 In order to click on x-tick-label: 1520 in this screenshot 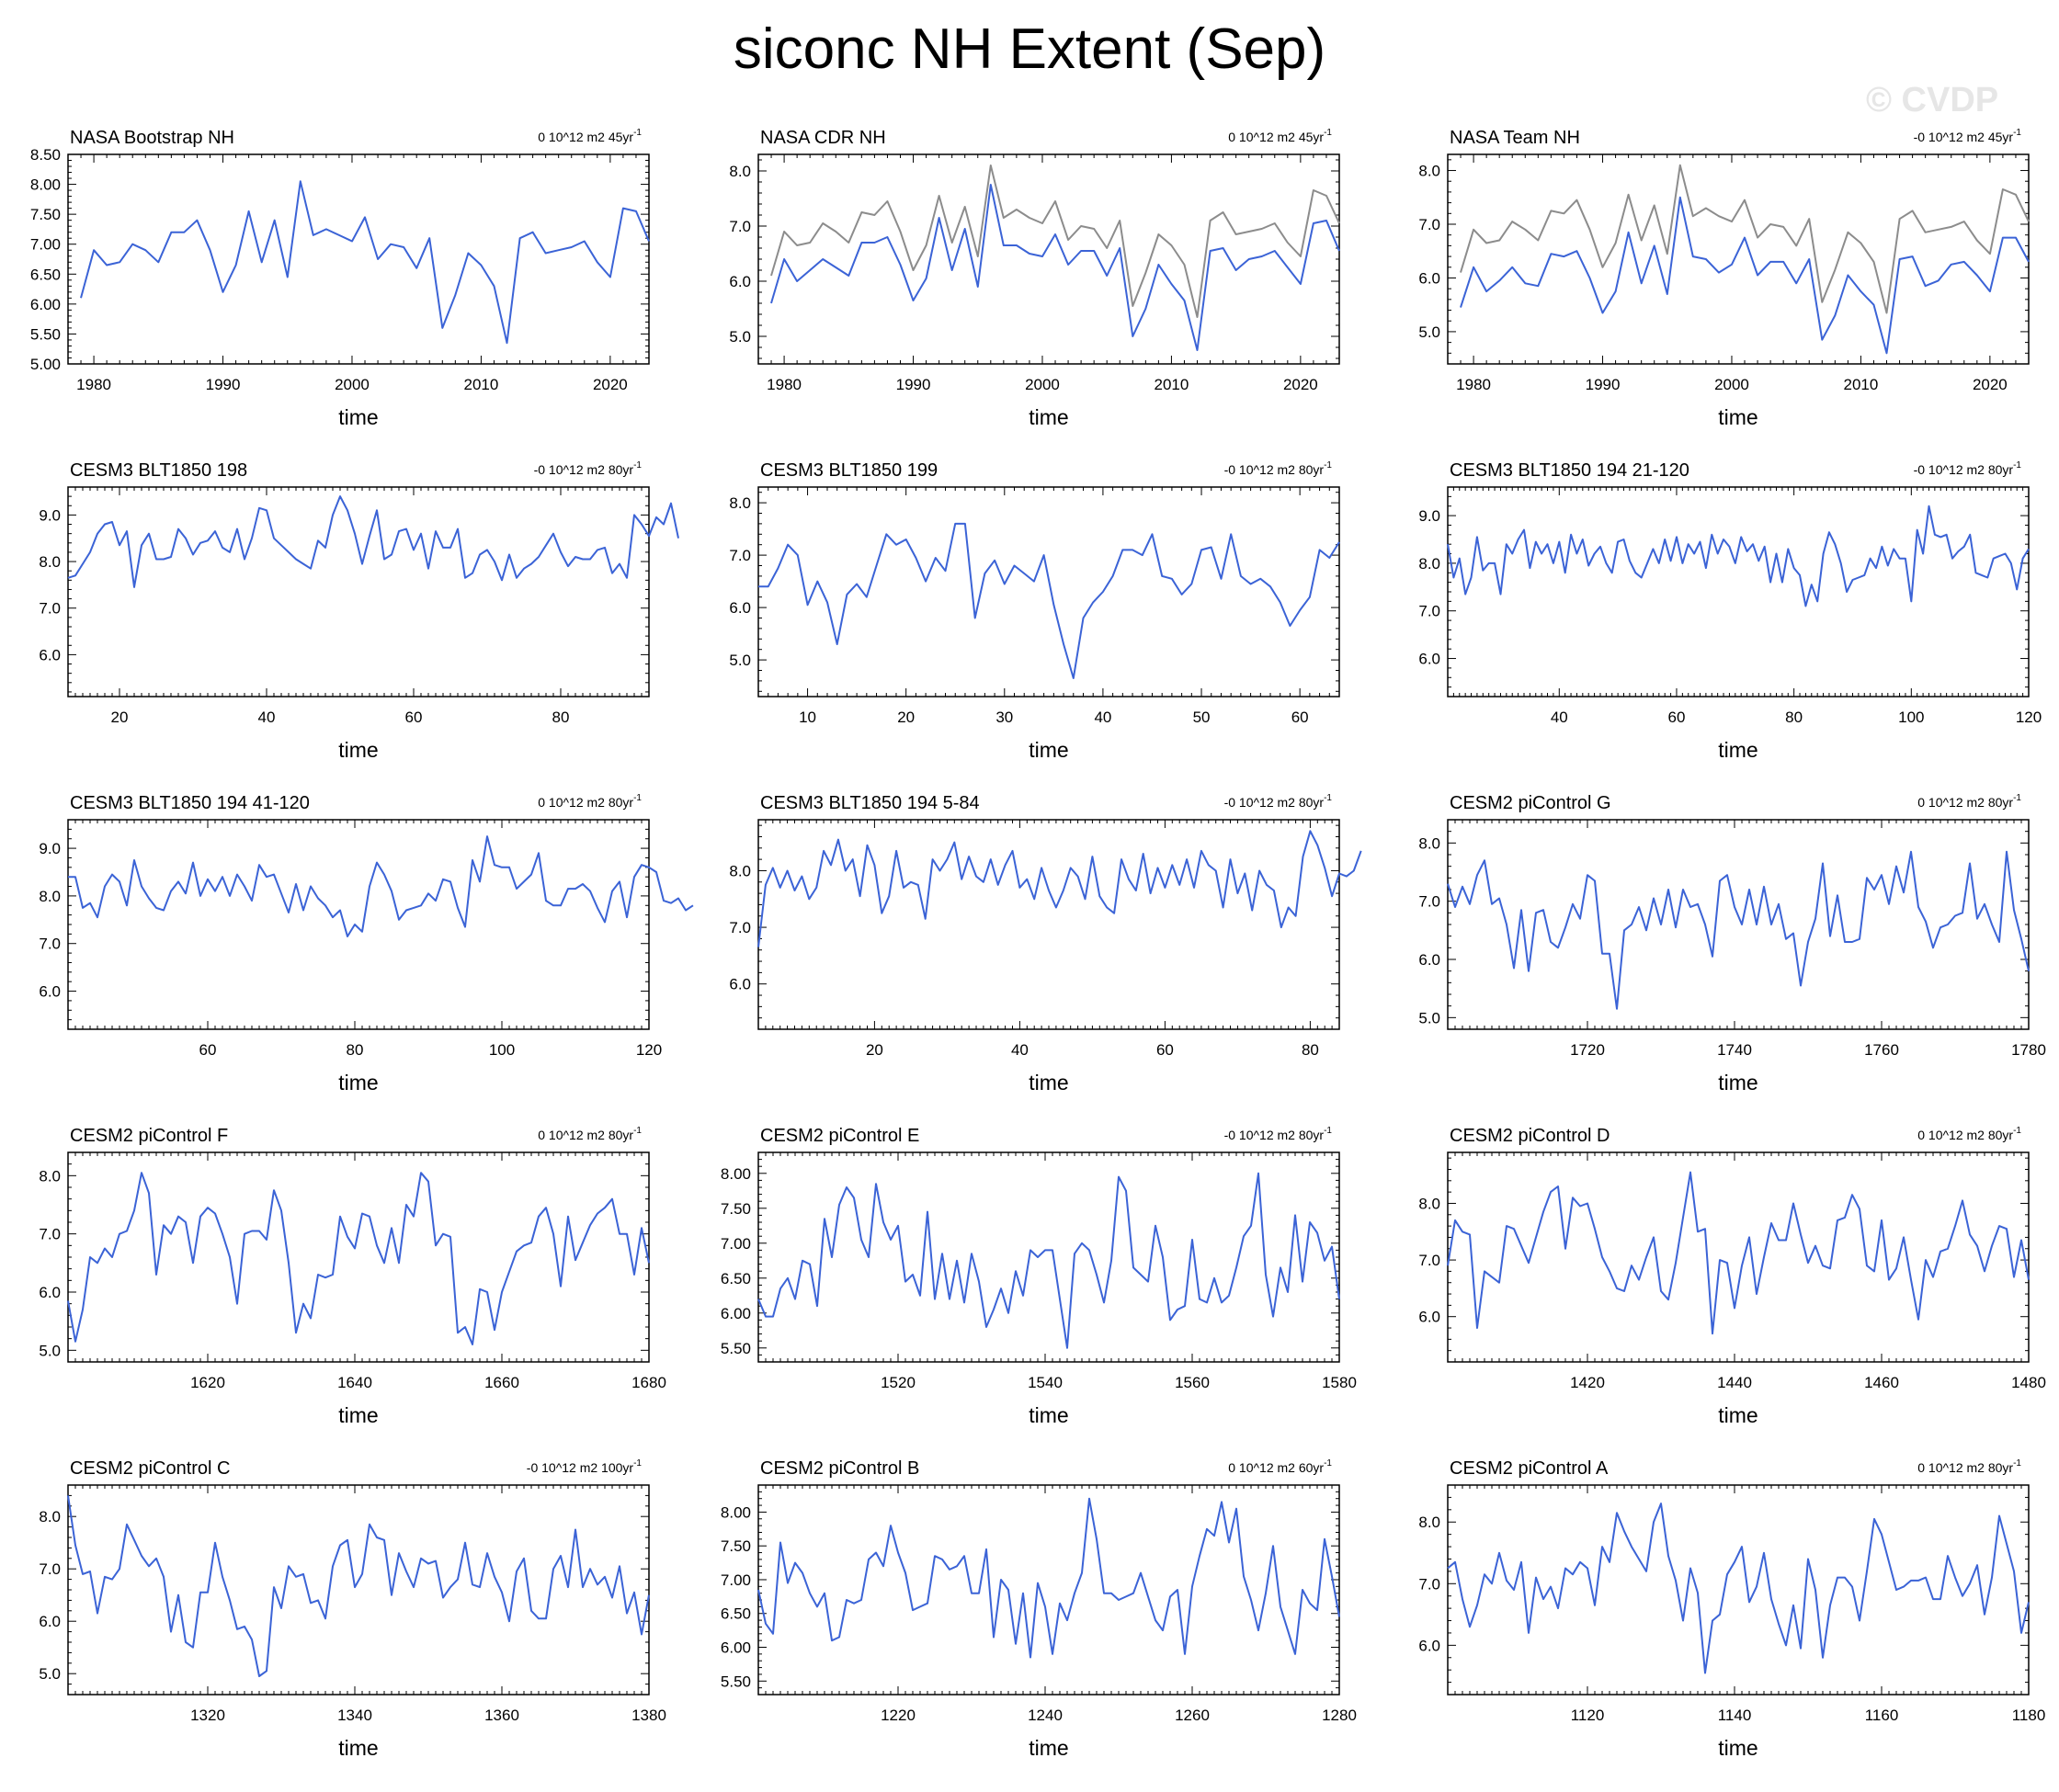, I will do `click(898, 1382)`.